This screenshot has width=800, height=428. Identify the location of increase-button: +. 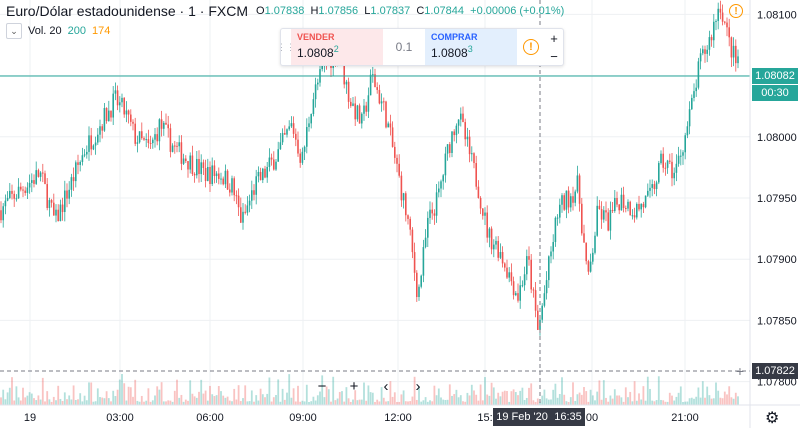
(554, 38).